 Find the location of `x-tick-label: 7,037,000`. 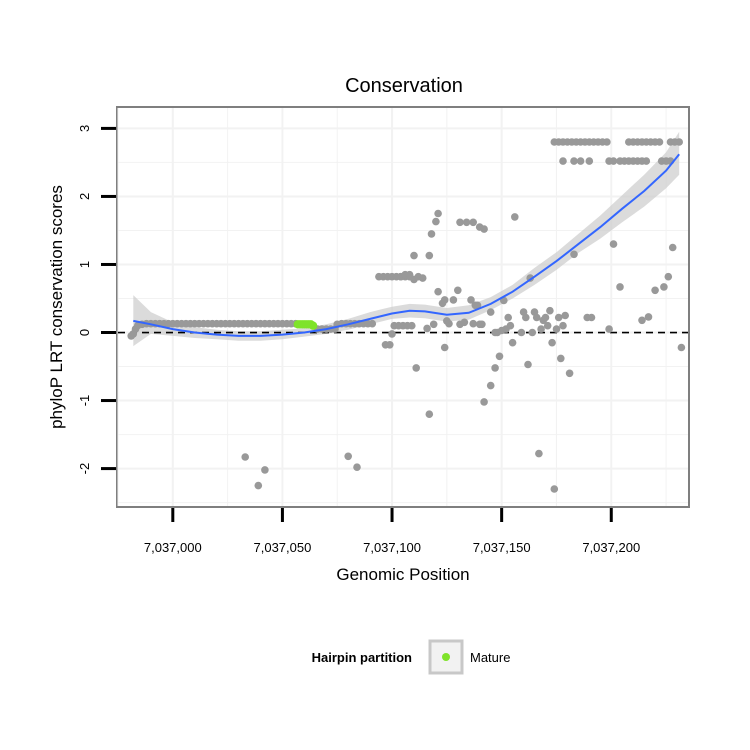

x-tick-label: 7,037,000 is located at coordinates (173, 547).